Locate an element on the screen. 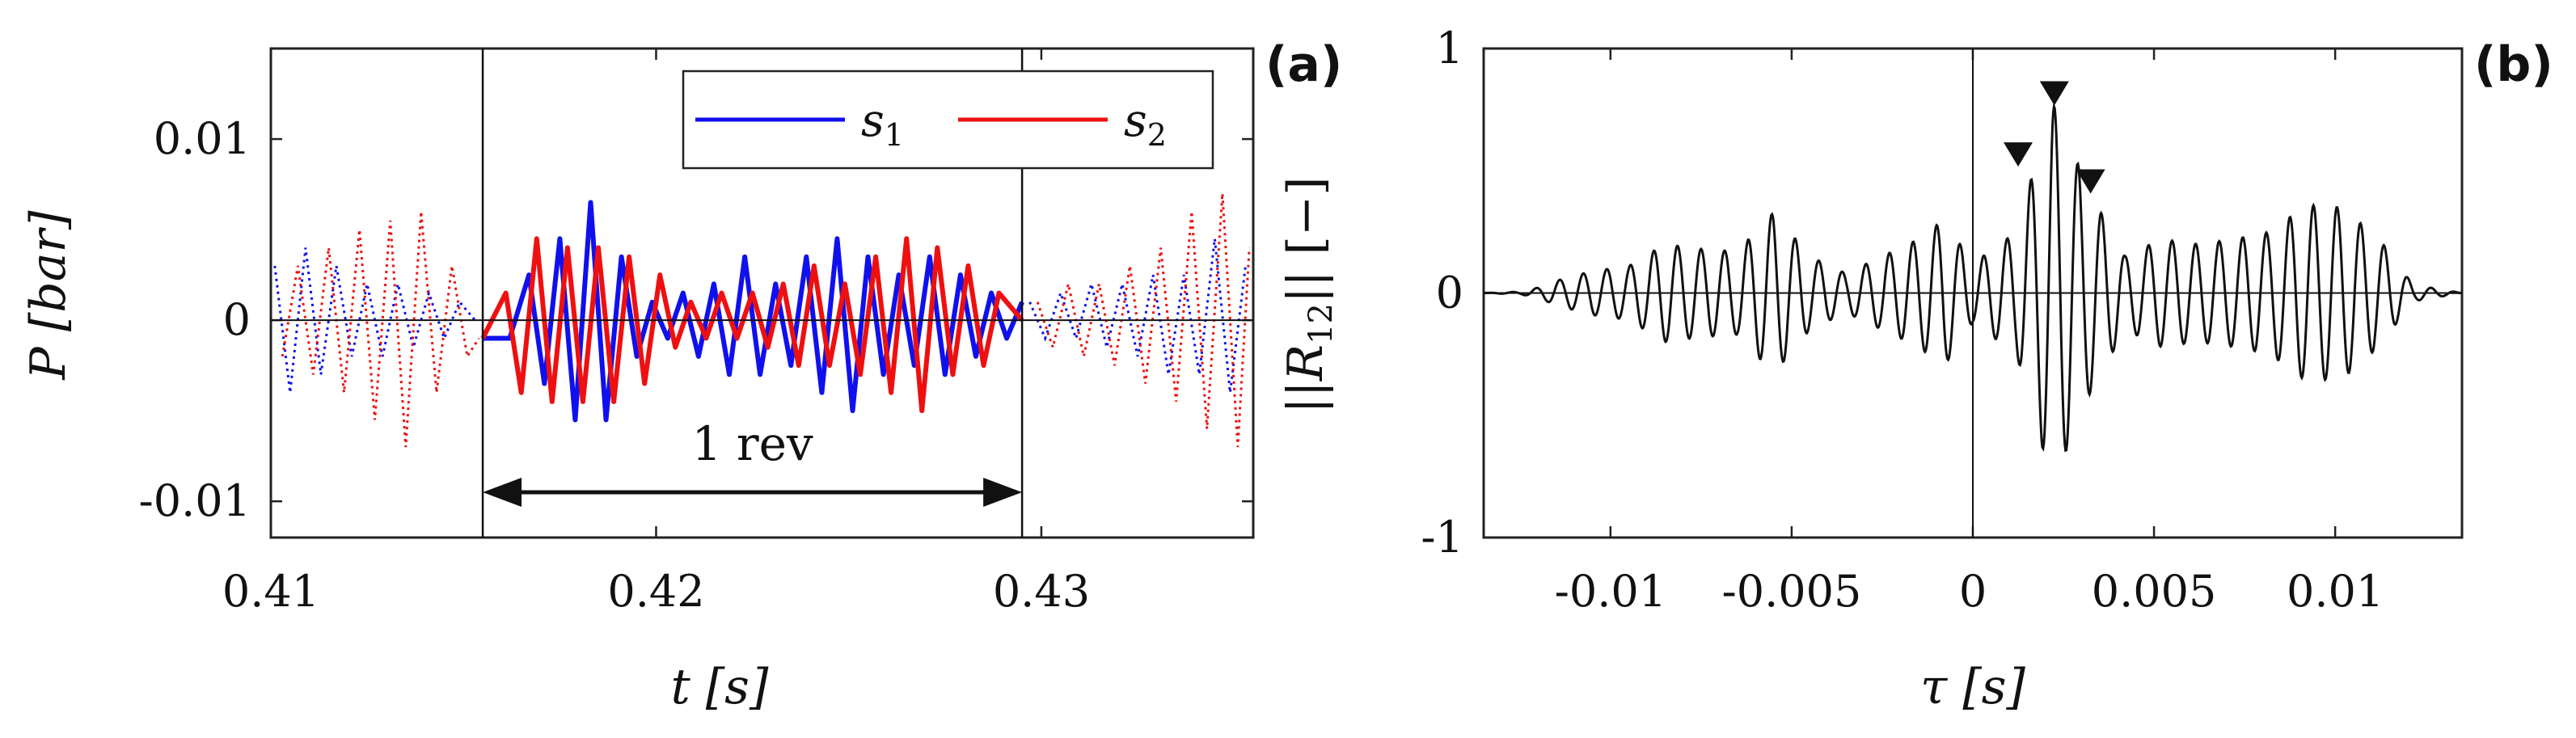  y-tick-label: 0.01 is located at coordinates (202, 138).